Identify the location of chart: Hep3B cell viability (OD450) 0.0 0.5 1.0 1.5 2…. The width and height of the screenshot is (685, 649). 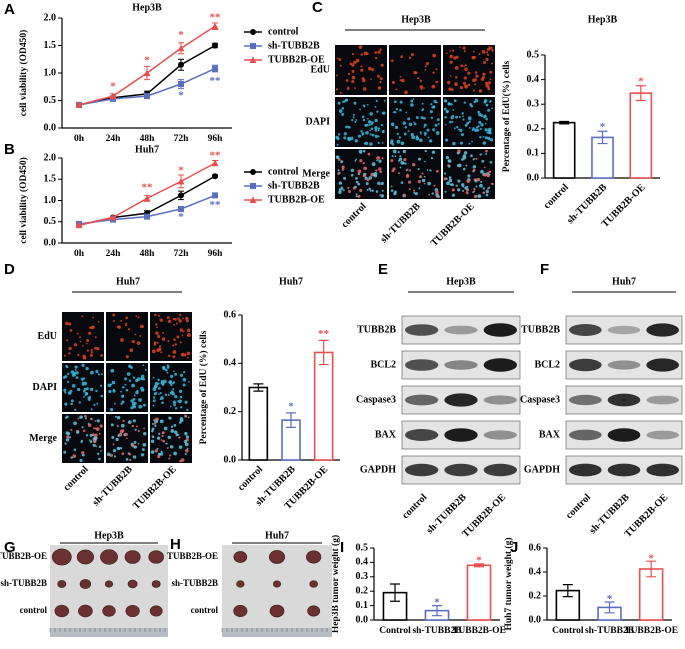
(171, 73).